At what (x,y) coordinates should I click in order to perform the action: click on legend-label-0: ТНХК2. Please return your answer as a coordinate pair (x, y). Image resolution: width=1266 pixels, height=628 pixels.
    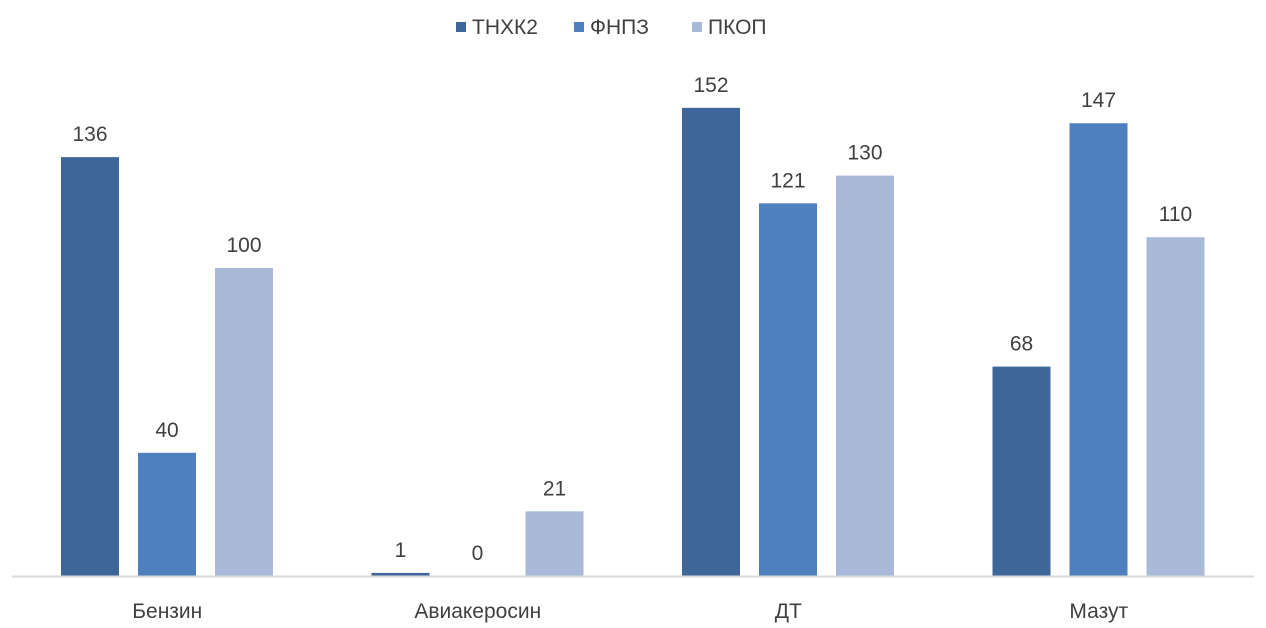
    Looking at the image, I should click on (505, 27).